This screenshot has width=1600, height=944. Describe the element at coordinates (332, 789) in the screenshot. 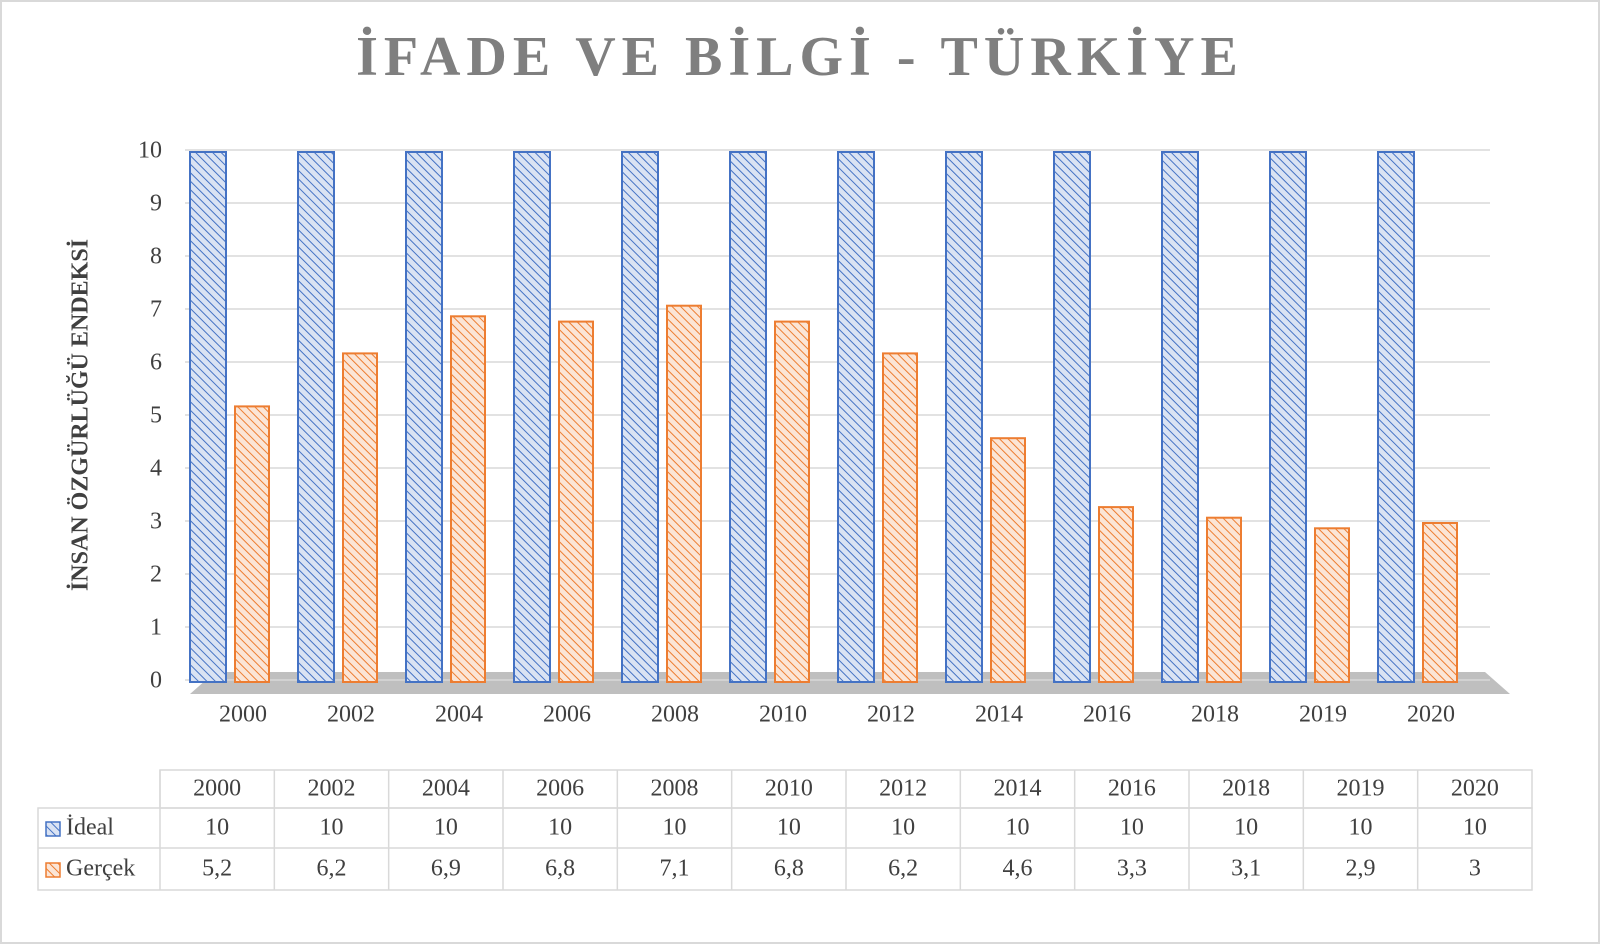

I see `table-header: 2002` at that location.